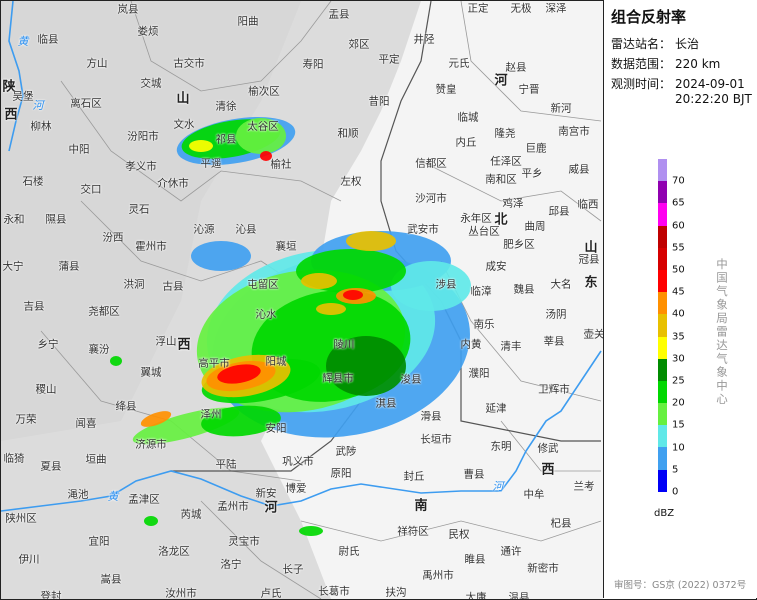 This screenshot has height=600, width=757. I want to click on color-bar-tick: 60, so click(678, 226).